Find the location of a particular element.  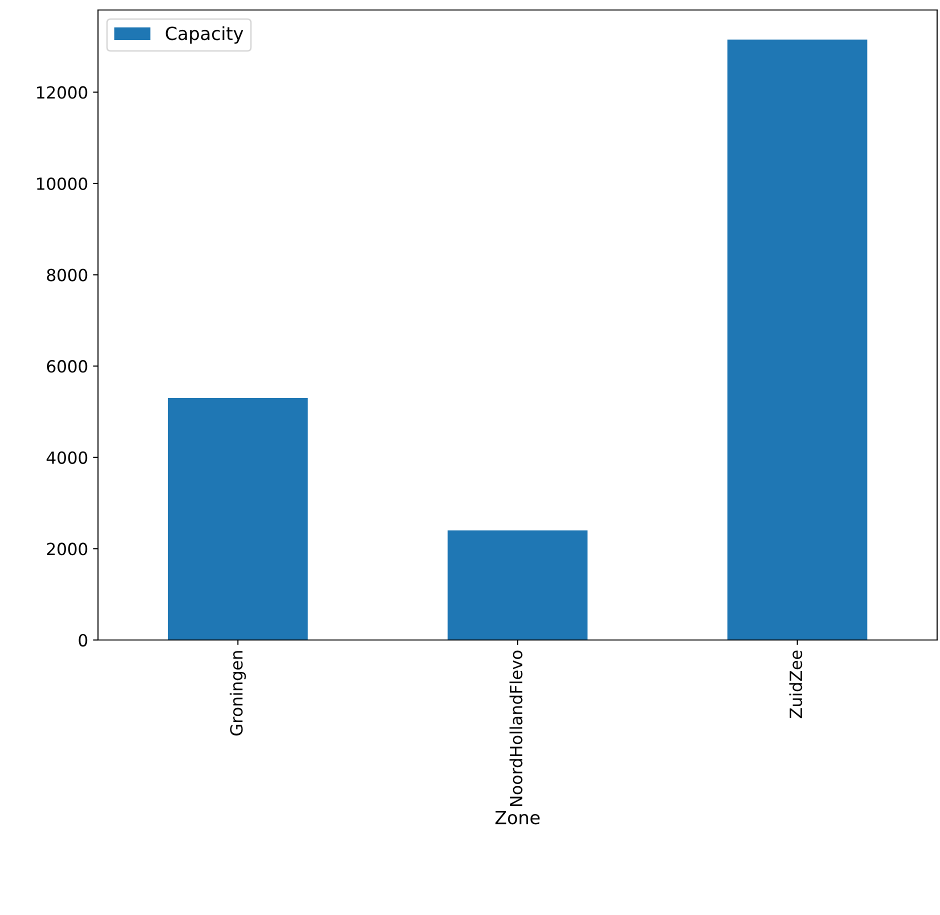

y-tick-label: 10000 is located at coordinates (62, 183).